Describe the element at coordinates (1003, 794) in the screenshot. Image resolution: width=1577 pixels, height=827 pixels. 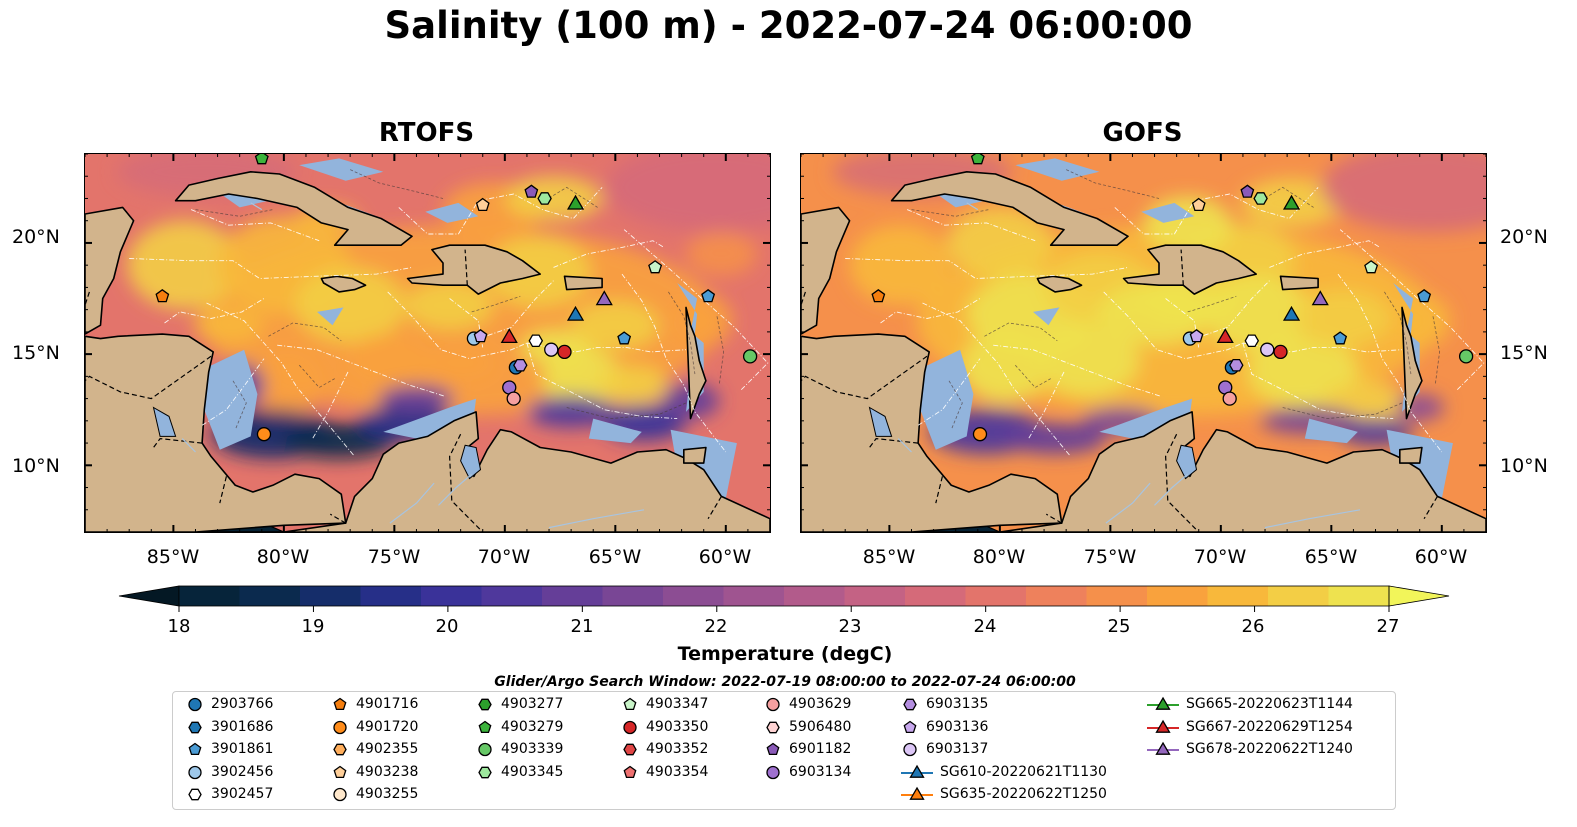
I see `legend-item: SG635-20220622T1250` at that location.